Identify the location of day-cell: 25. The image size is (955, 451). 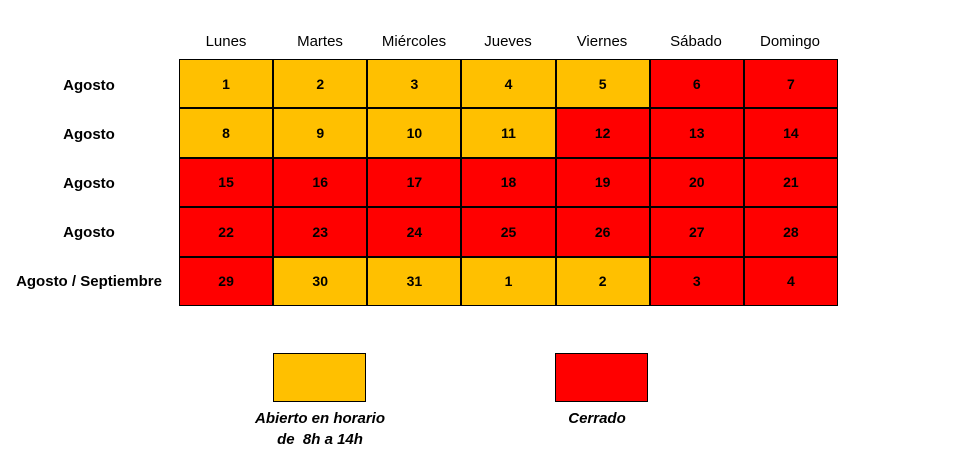
(508, 232).